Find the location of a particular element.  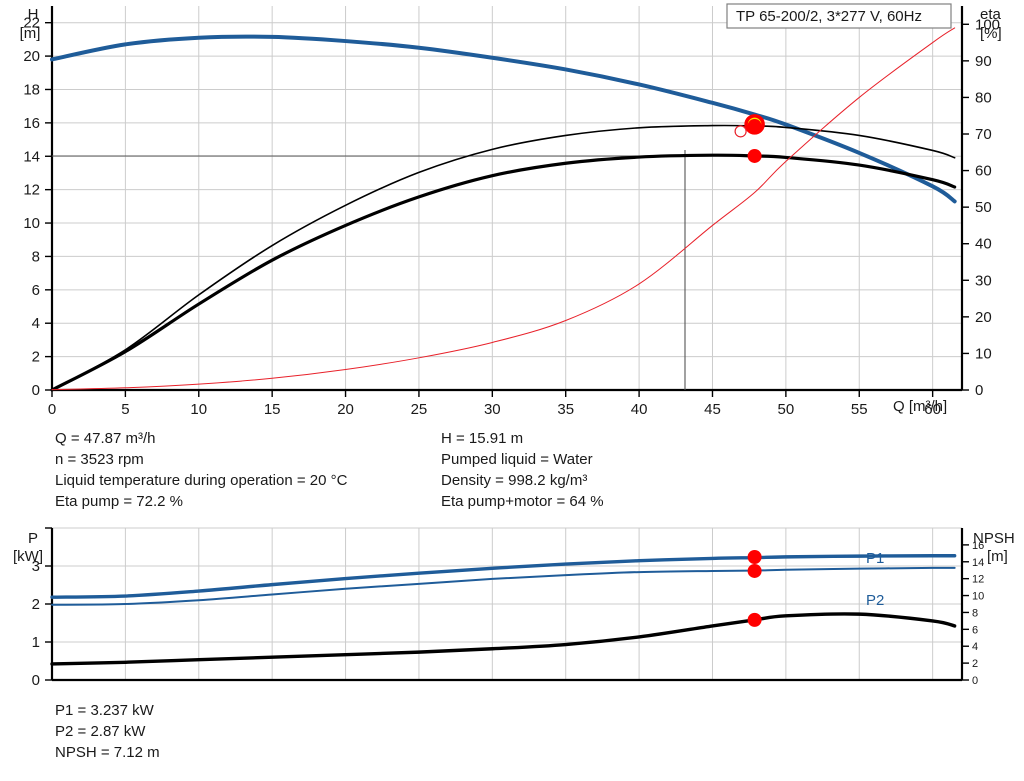

bottom-y-left-tick: 3 is located at coordinates (36, 566).